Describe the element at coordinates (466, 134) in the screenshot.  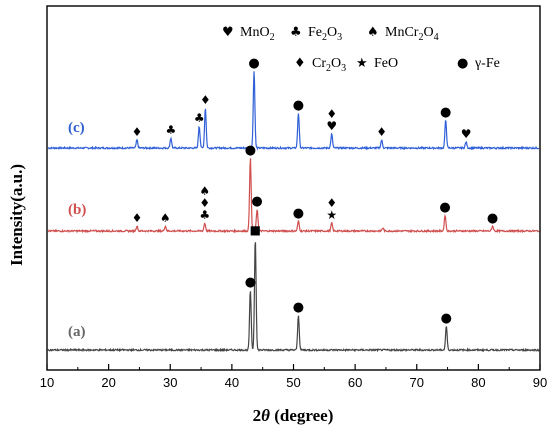
I see `peak-marker-0-9-0: ♥` at that location.